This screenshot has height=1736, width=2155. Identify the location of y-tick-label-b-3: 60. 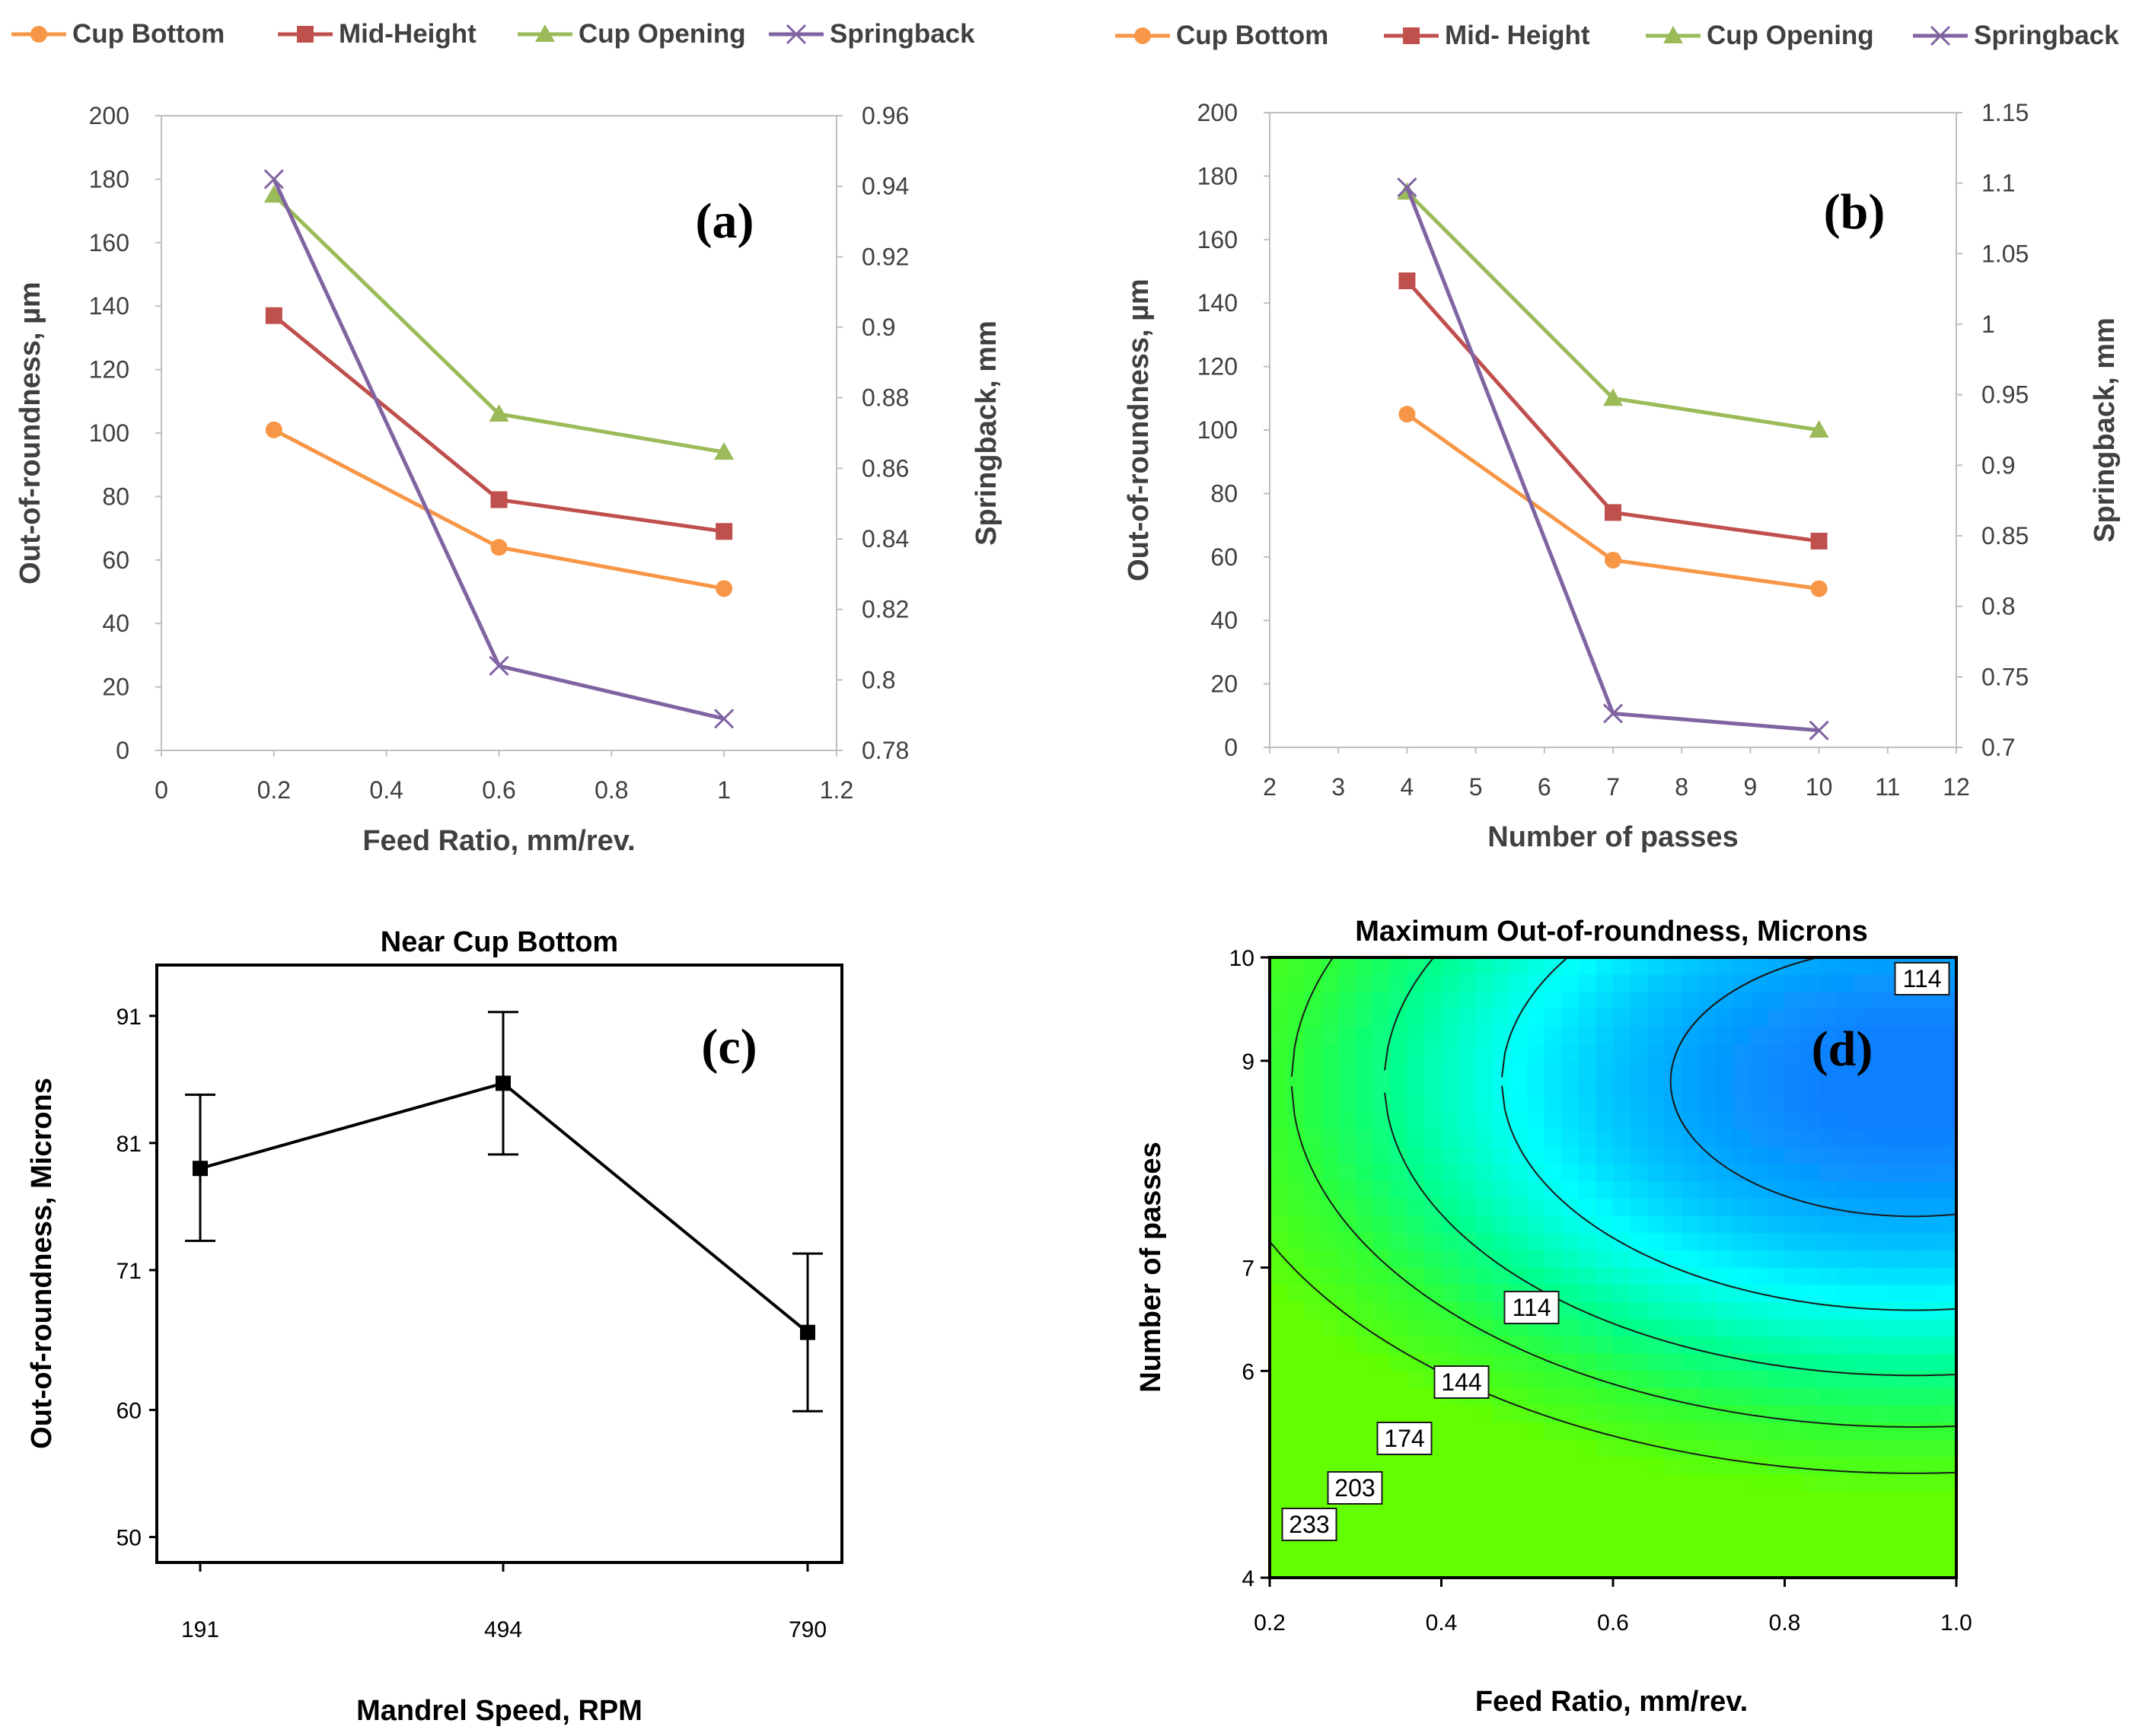
(1224, 557).